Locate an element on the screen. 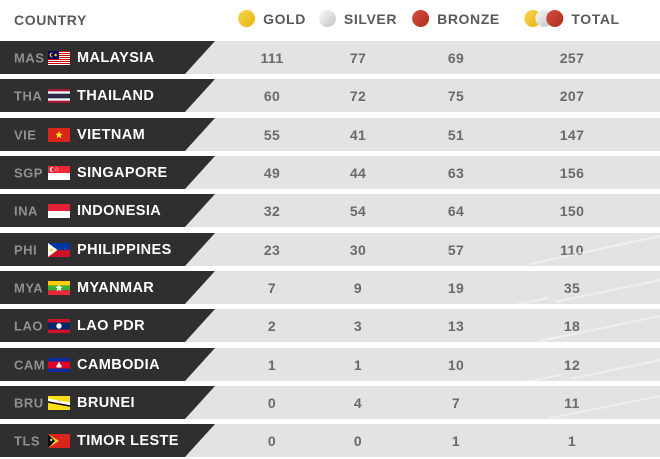 This screenshot has height=459, width=660. total-count: 110 is located at coordinates (572, 249).